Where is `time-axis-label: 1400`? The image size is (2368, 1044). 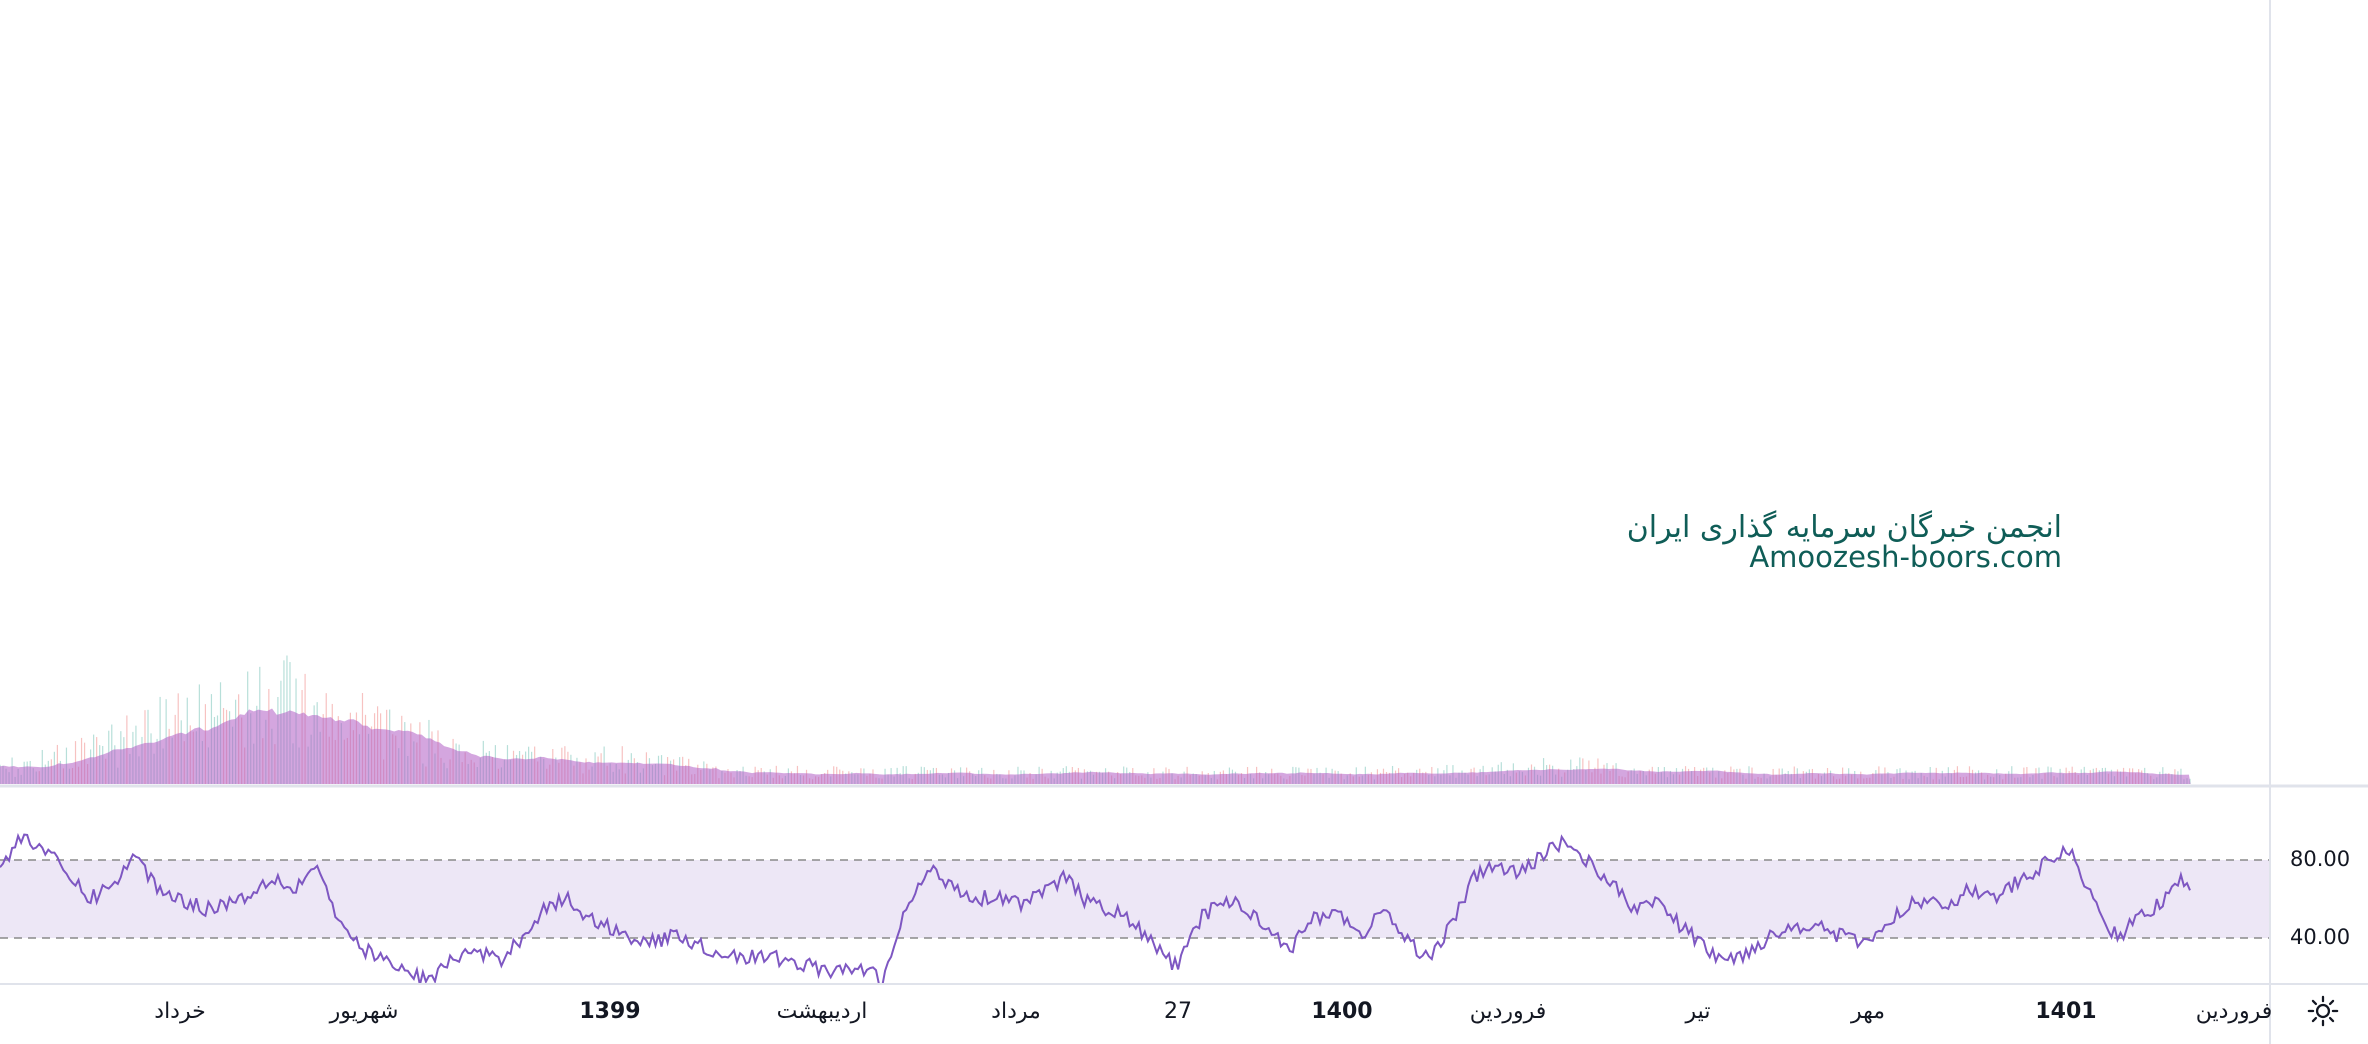 time-axis-label: 1400 is located at coordinates (1341, 1011).